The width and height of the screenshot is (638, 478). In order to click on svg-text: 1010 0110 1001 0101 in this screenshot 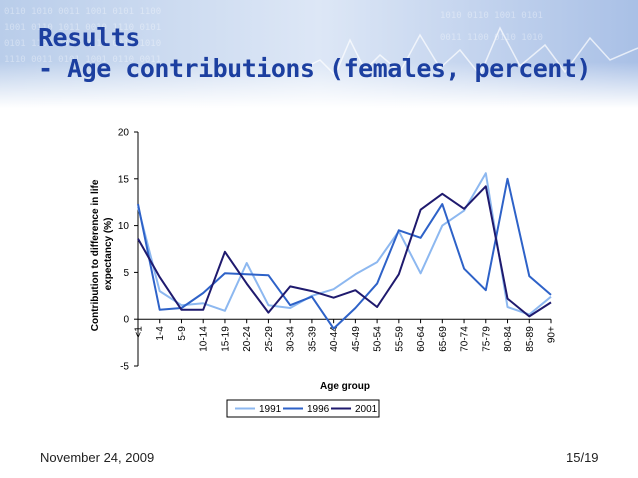, I will do `click(491, 16)`.